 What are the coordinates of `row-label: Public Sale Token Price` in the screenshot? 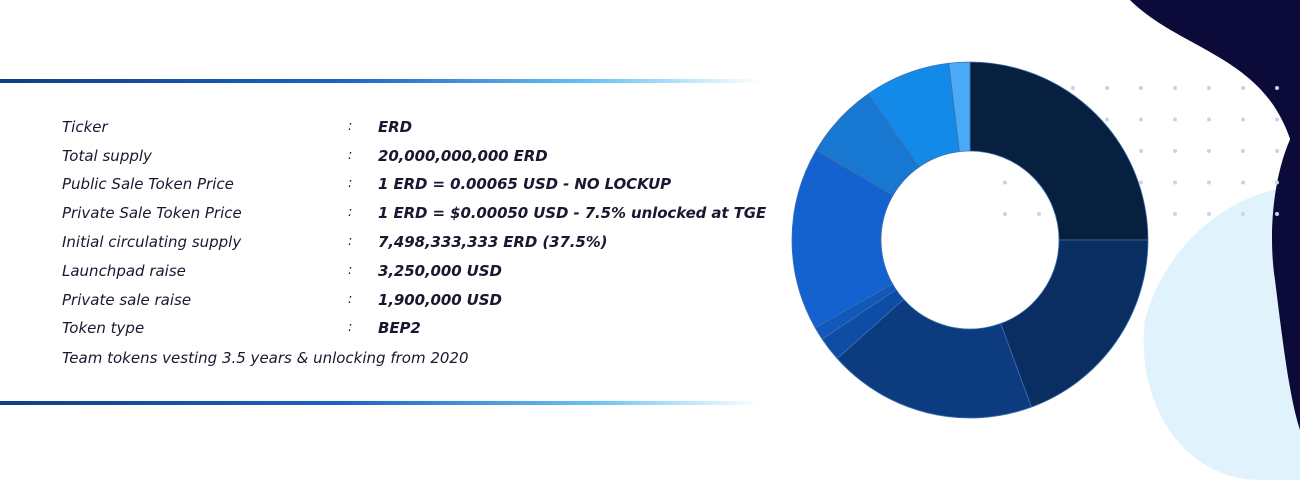 It's located at (148, 184).